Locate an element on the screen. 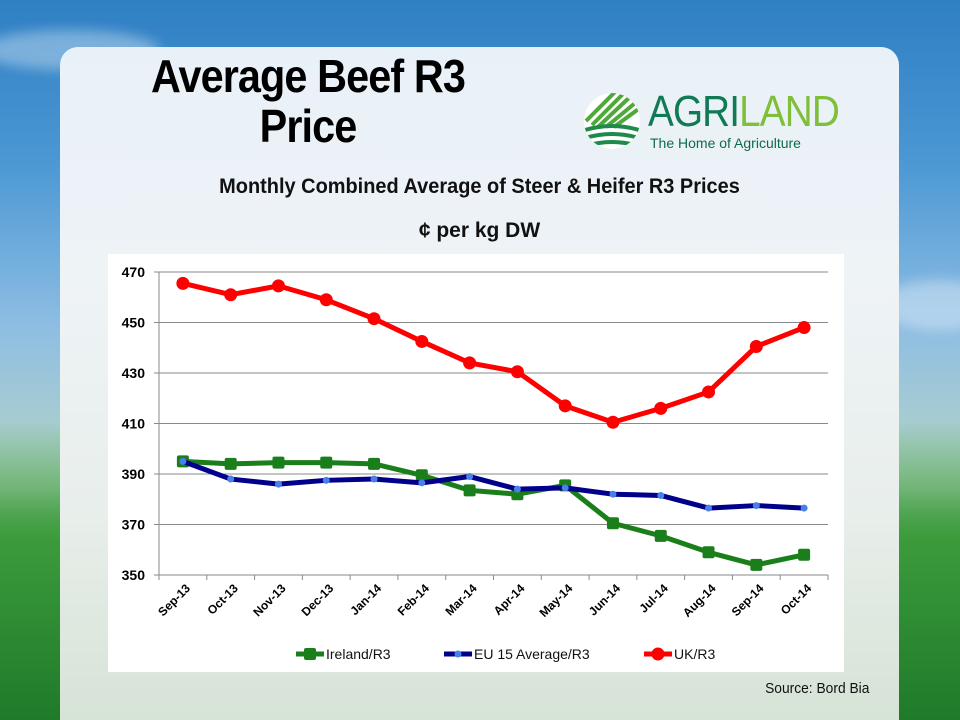 The width and height of the screenshot is (960, 720). y-tick-label: 350 is located at coordinates (134, 575).